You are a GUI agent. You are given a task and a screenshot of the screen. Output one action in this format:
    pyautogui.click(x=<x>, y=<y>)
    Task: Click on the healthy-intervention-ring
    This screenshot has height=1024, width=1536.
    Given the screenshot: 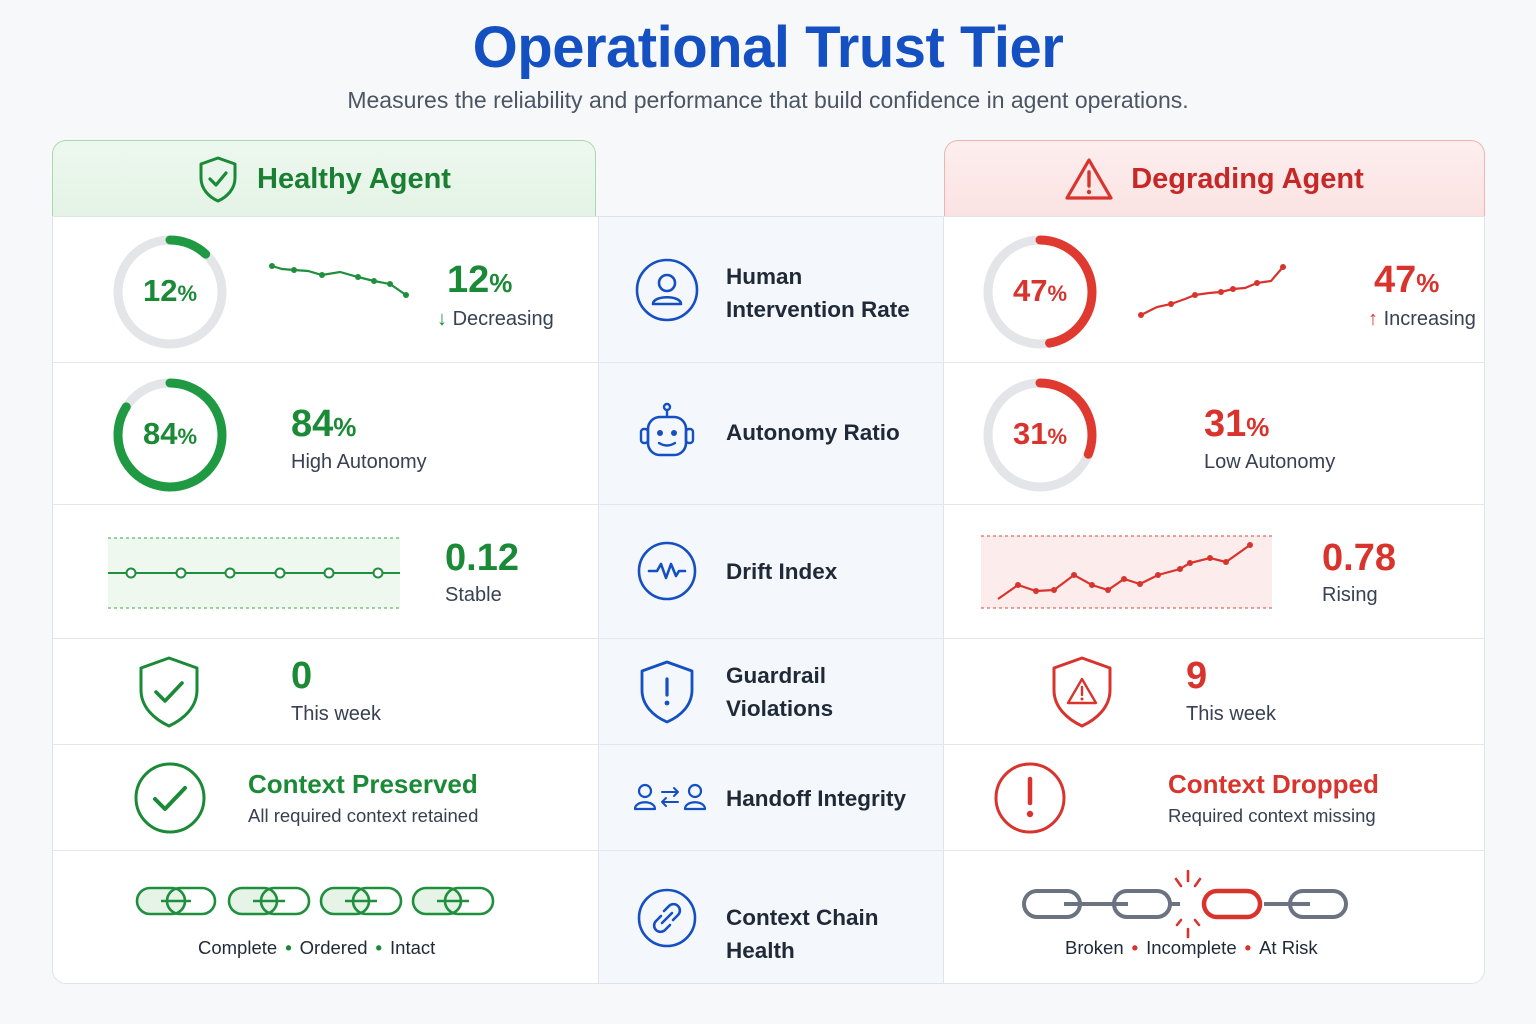 What is the action you would take?
    pyautogui.click(x=170, y=292)
    